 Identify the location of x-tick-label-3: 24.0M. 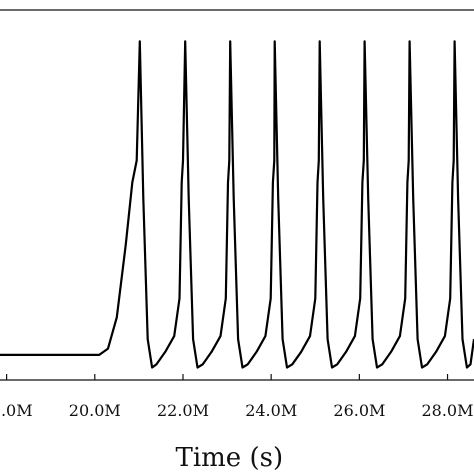
(271, 410).